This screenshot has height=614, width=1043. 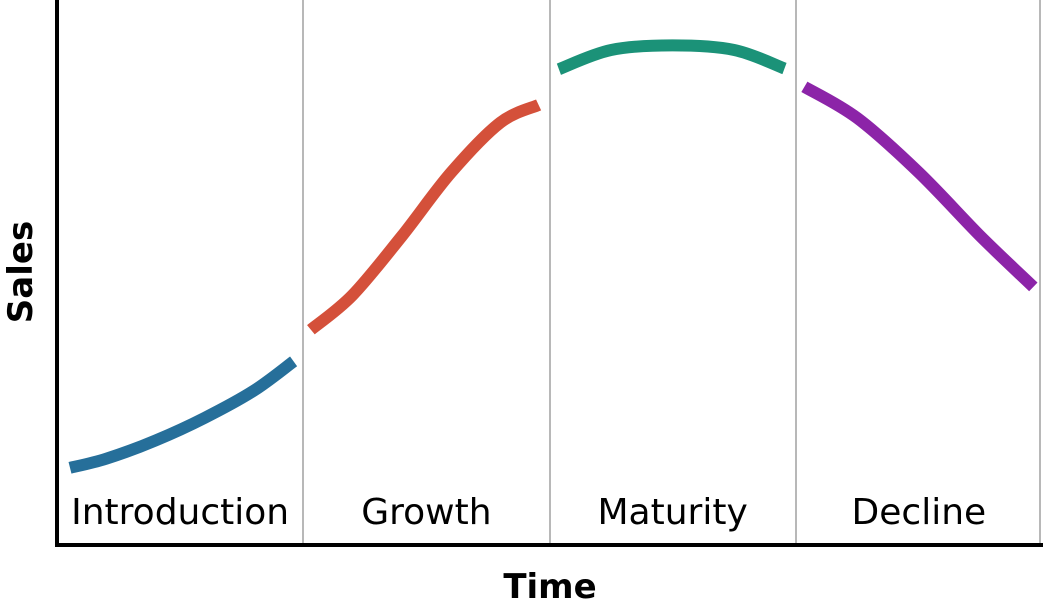 What do you see at coordinates (919, 186) in the screenshot?
I see `sales-curve-decline` at bounding box center [919, 186].